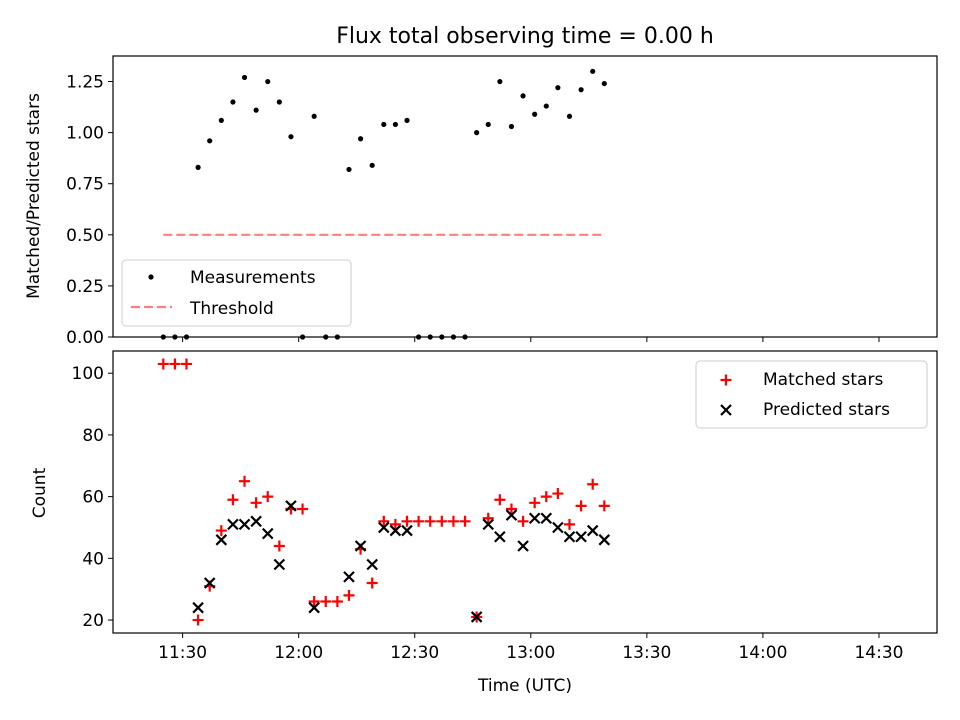 The height and width of the screenshot is (720, 960). What do you see at coordinates (236, 293) in the screenshot?
I see `top-legend-box` at bounding box center [236, 293].